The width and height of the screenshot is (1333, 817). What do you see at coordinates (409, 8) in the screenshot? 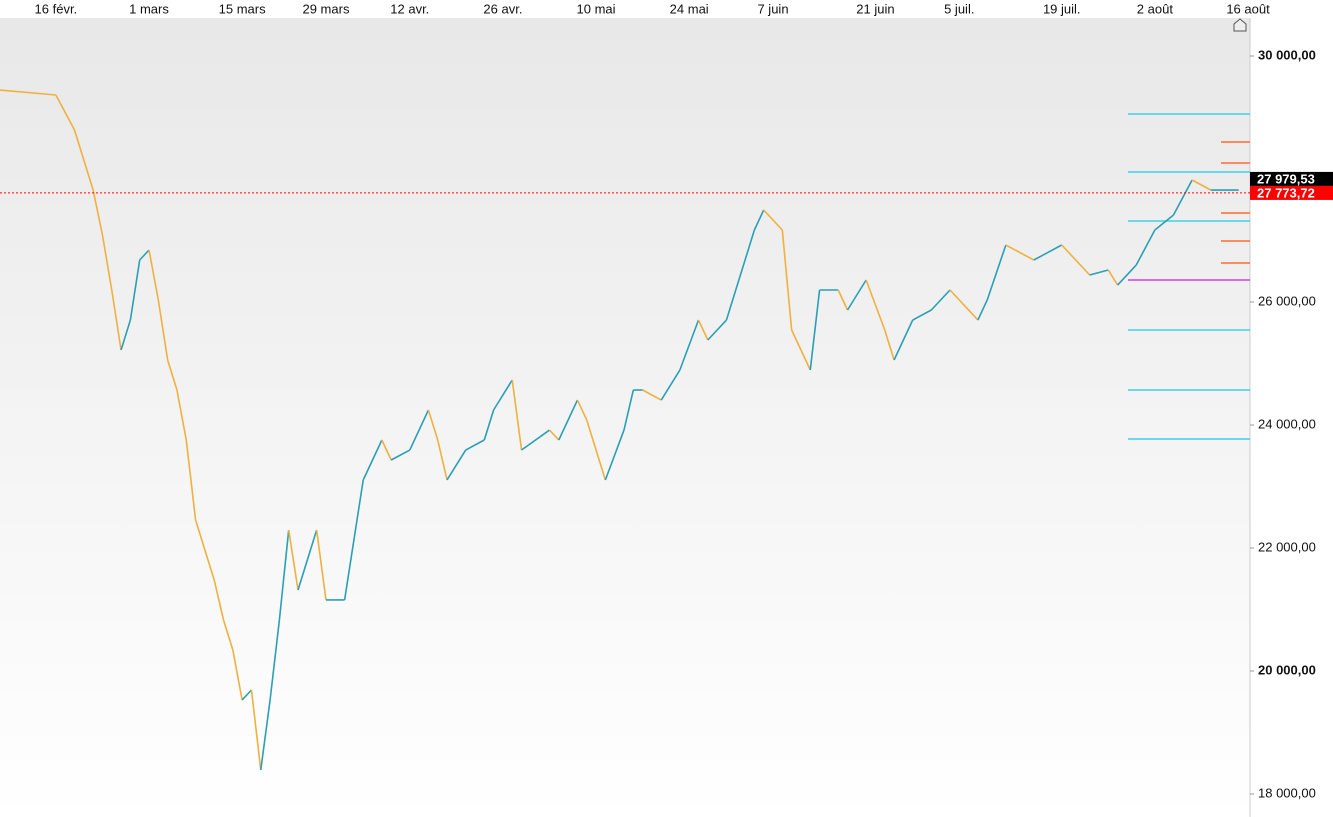
I see `x-tick-label: 12 avr.` at bounding box center [409, 8].